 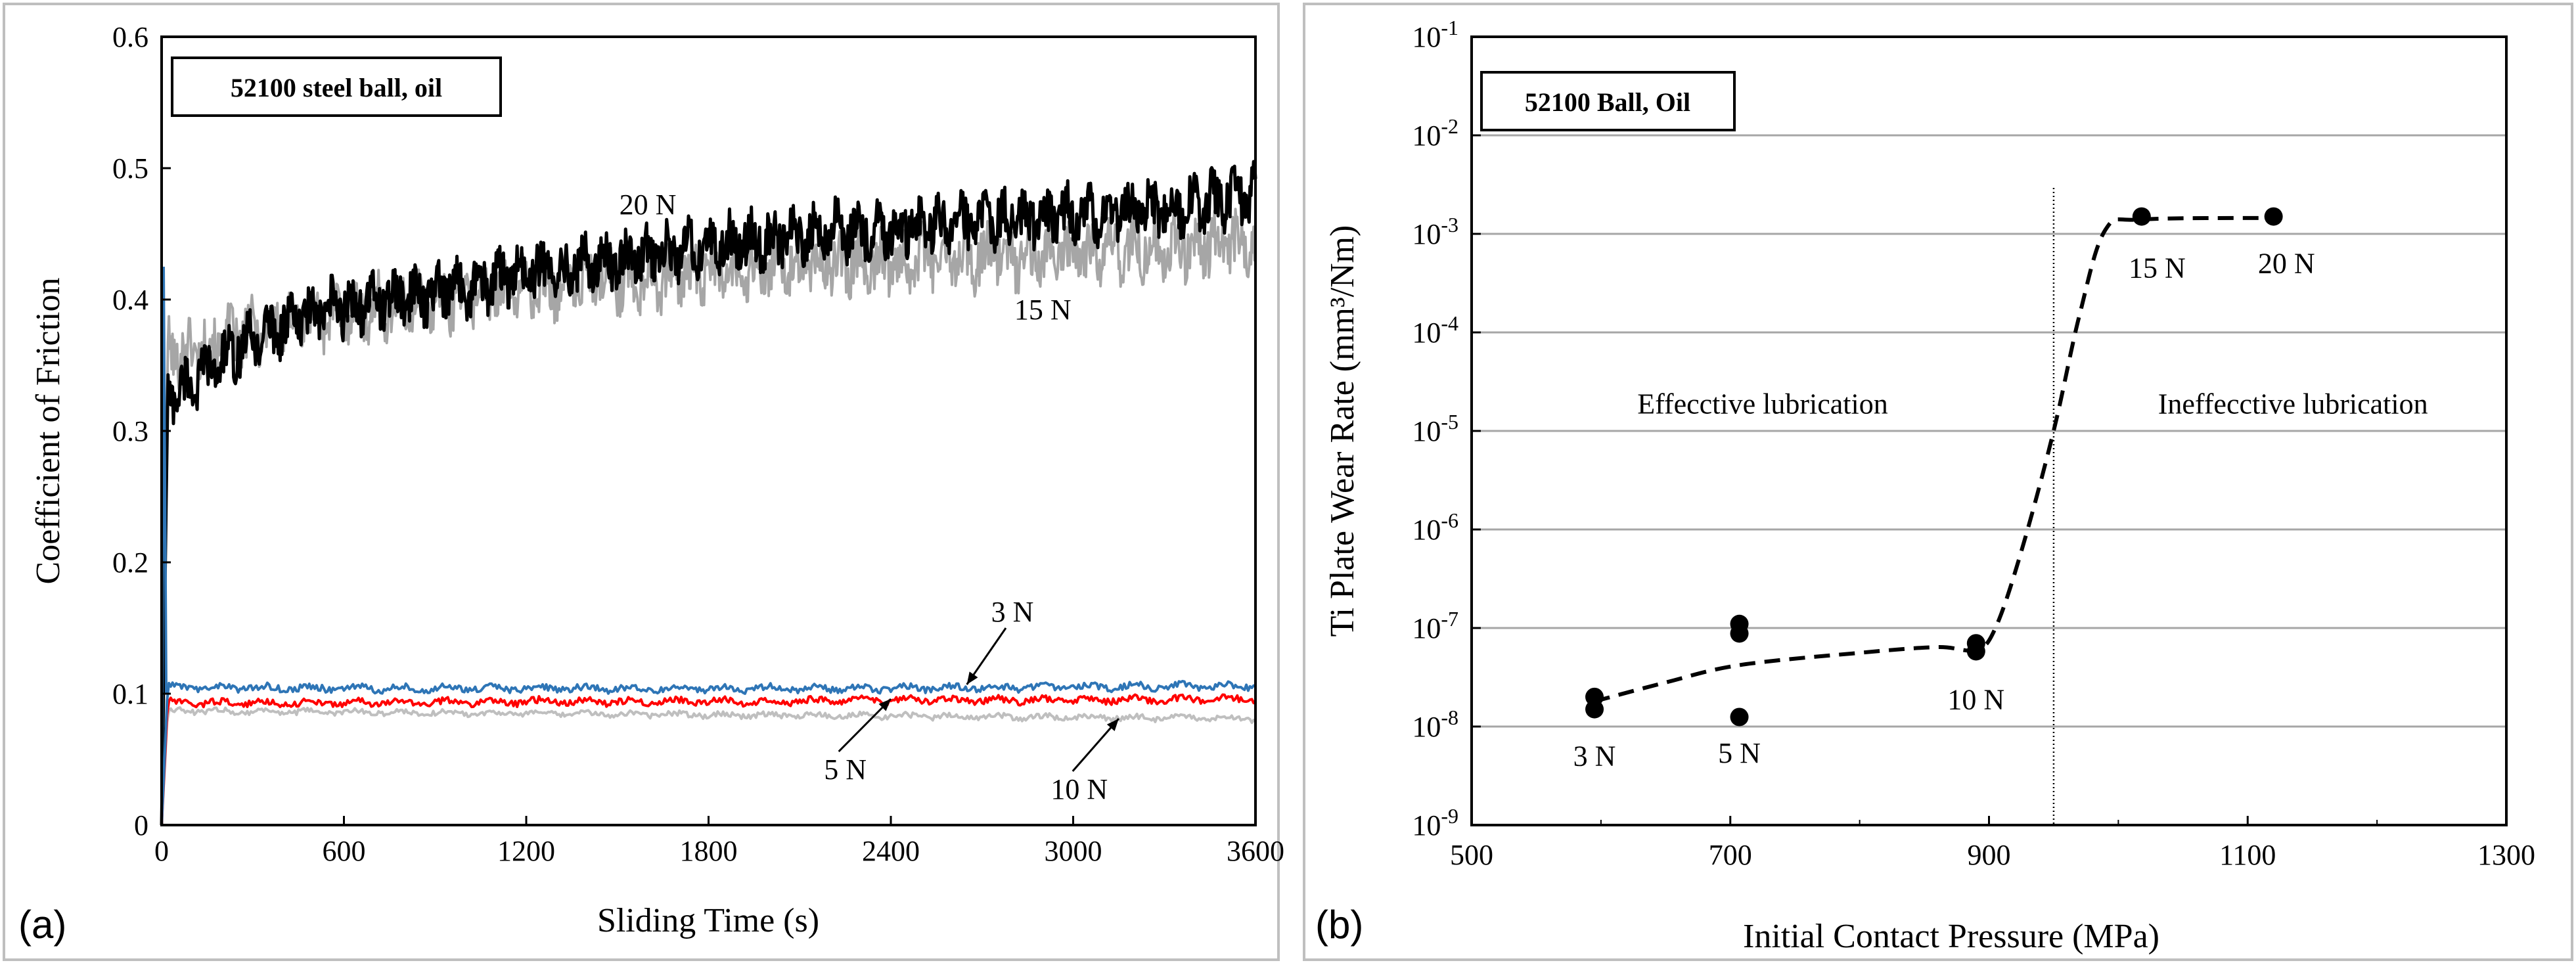 What do you see at coordinates (1762, 404) in the screenshot?
I see `panel-b-region-label: Effecctive lubrication` at bounding box center [1762, 404].